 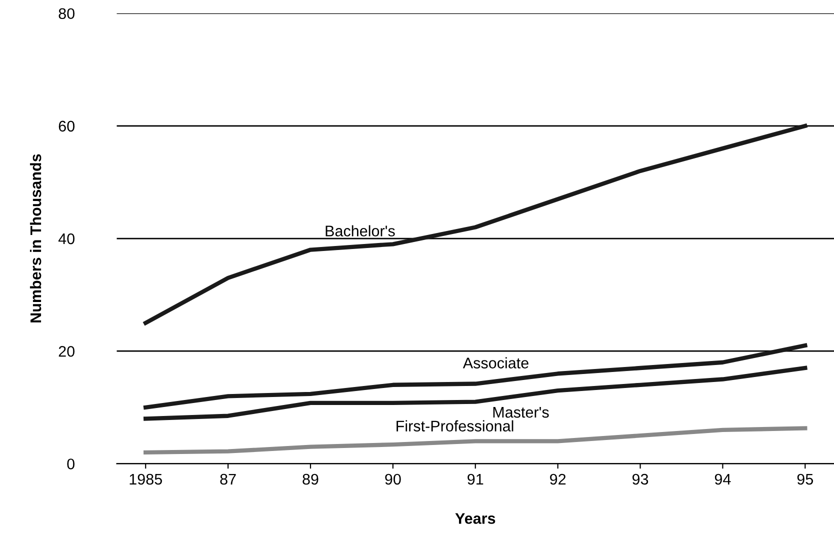 What do you see at coordinates (722, 479) in the screenshot?
I see `x-tick-label: 94` at bounding box center [722, 479].